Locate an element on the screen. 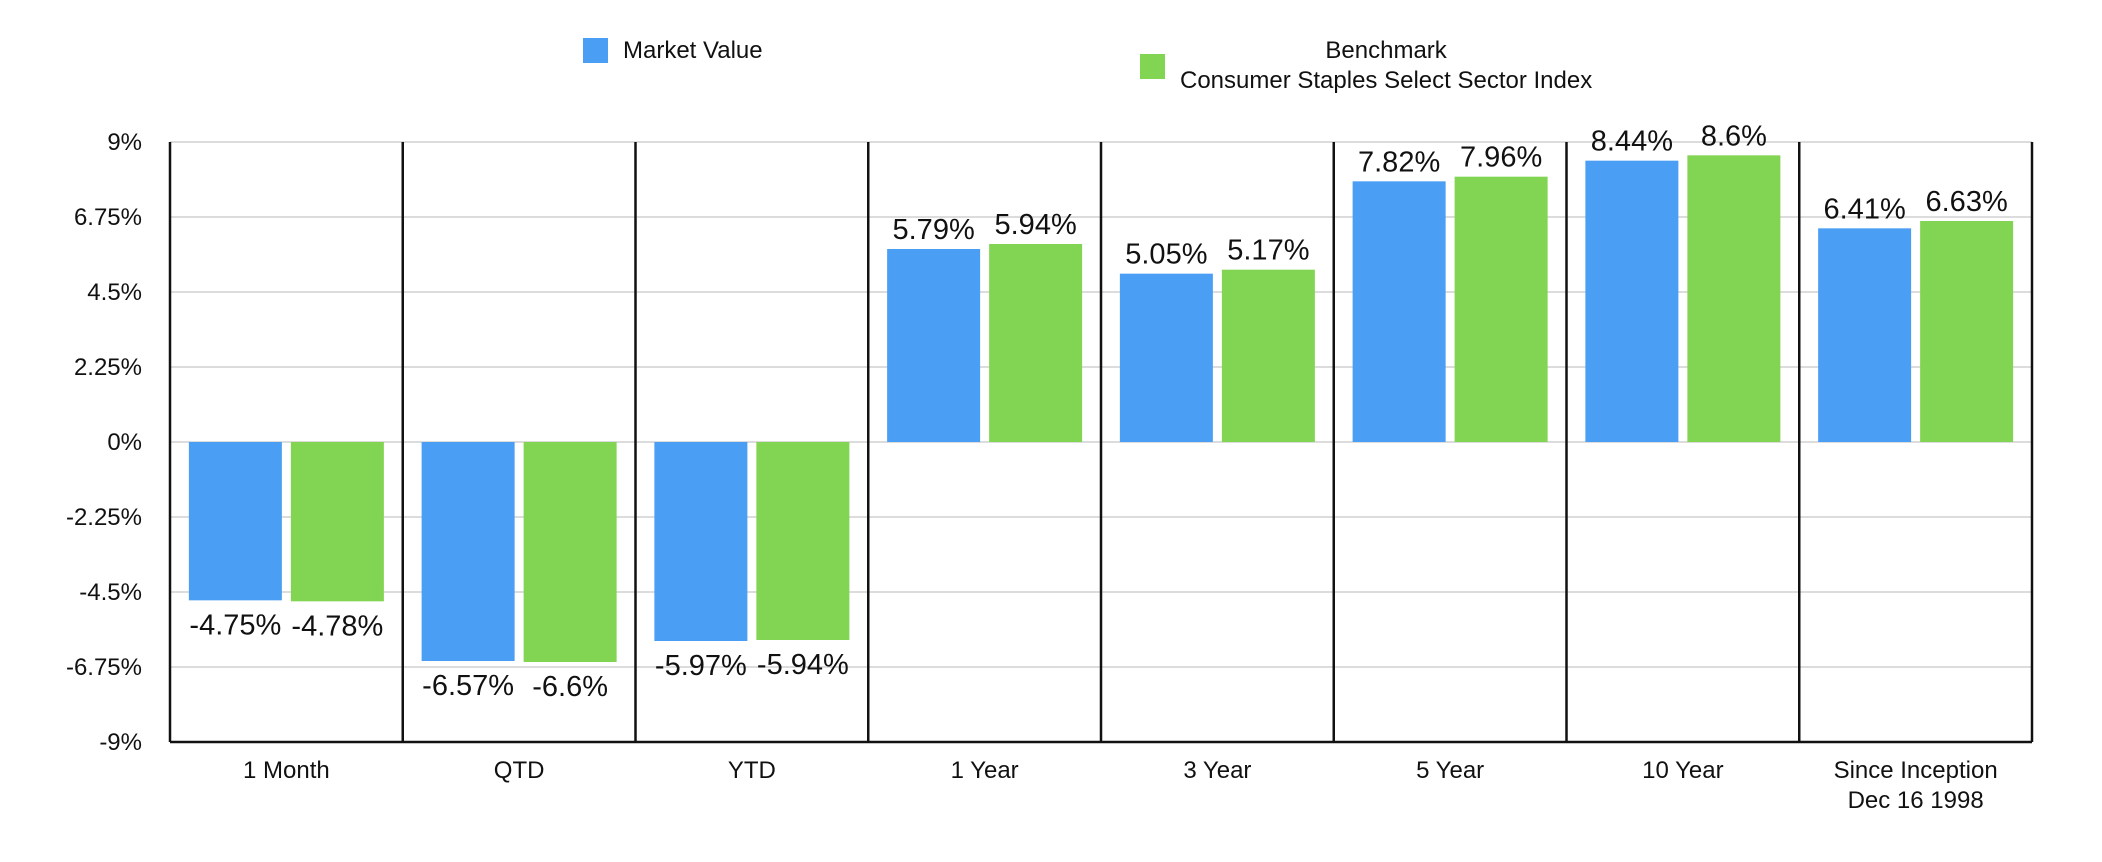 The image size is (2102, 862). x-tick-label: 10 Year is located at coordinates (1682, 770).